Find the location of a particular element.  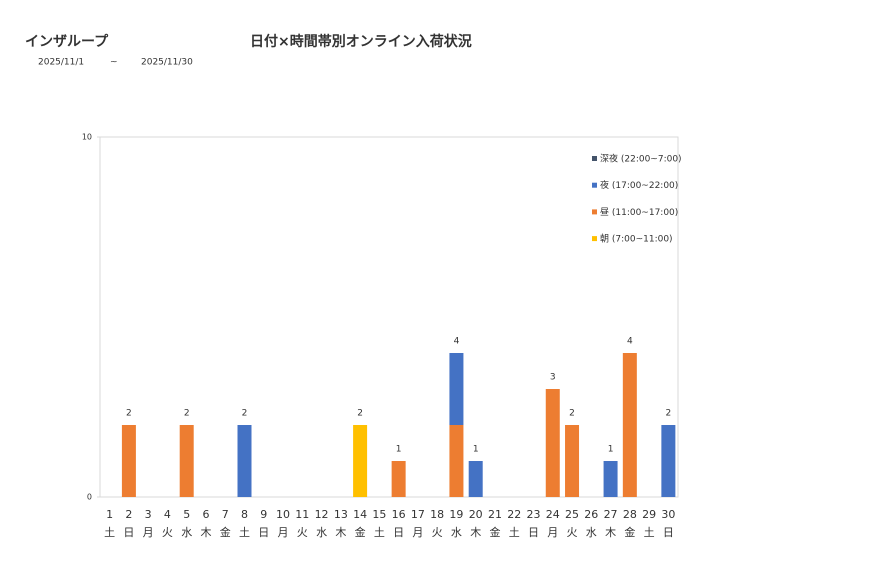

x-tick-label: 20 is located at coordinates (476, 514).